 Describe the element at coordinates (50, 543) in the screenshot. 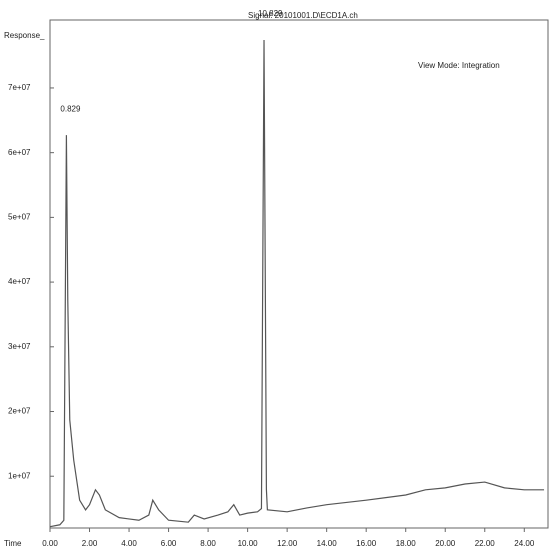

I see `x-tick-label: 0.00` at that location.